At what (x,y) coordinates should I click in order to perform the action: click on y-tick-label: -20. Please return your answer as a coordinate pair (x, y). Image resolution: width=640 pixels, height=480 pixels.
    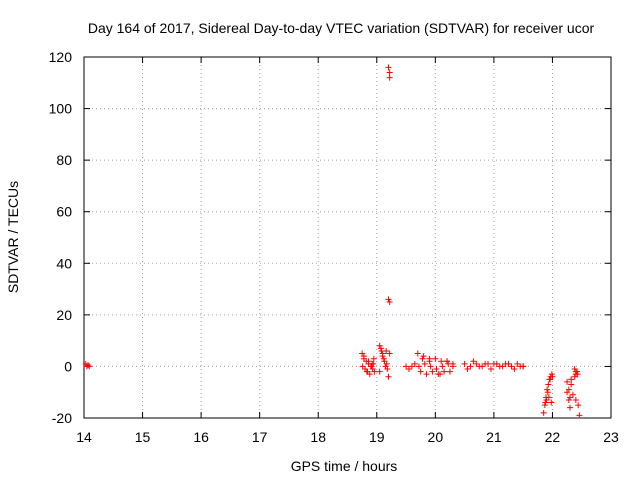
    Looking at the image, I should click on (62, 418).